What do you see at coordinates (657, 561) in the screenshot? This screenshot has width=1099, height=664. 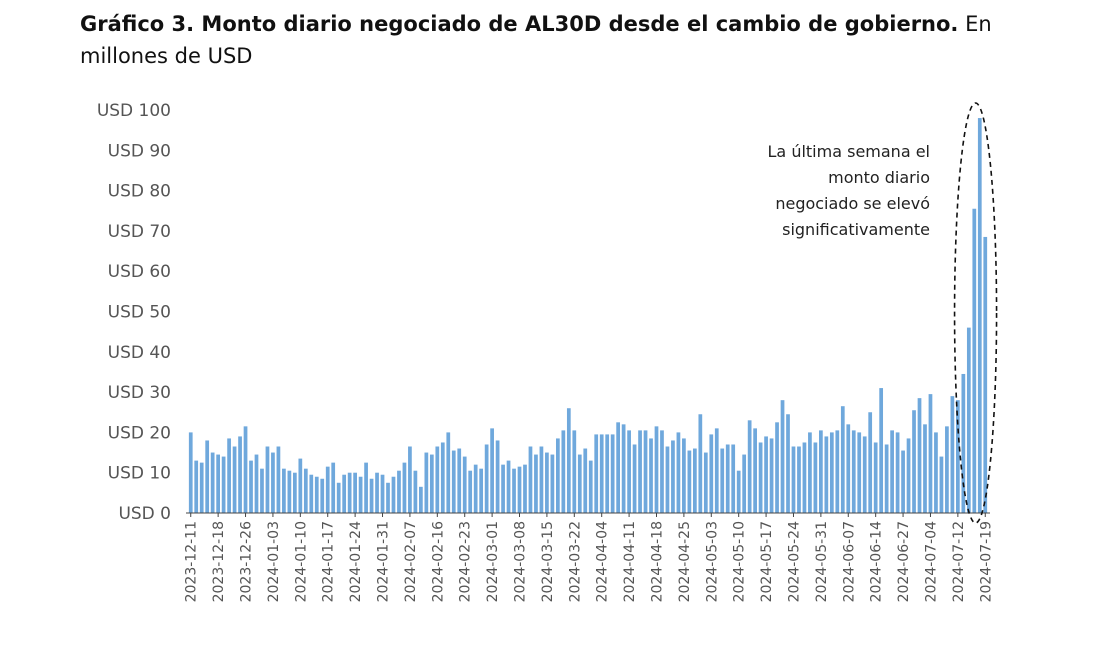 I see `x-tick-label: 2024-04-18` at bounding box center [657, 561].